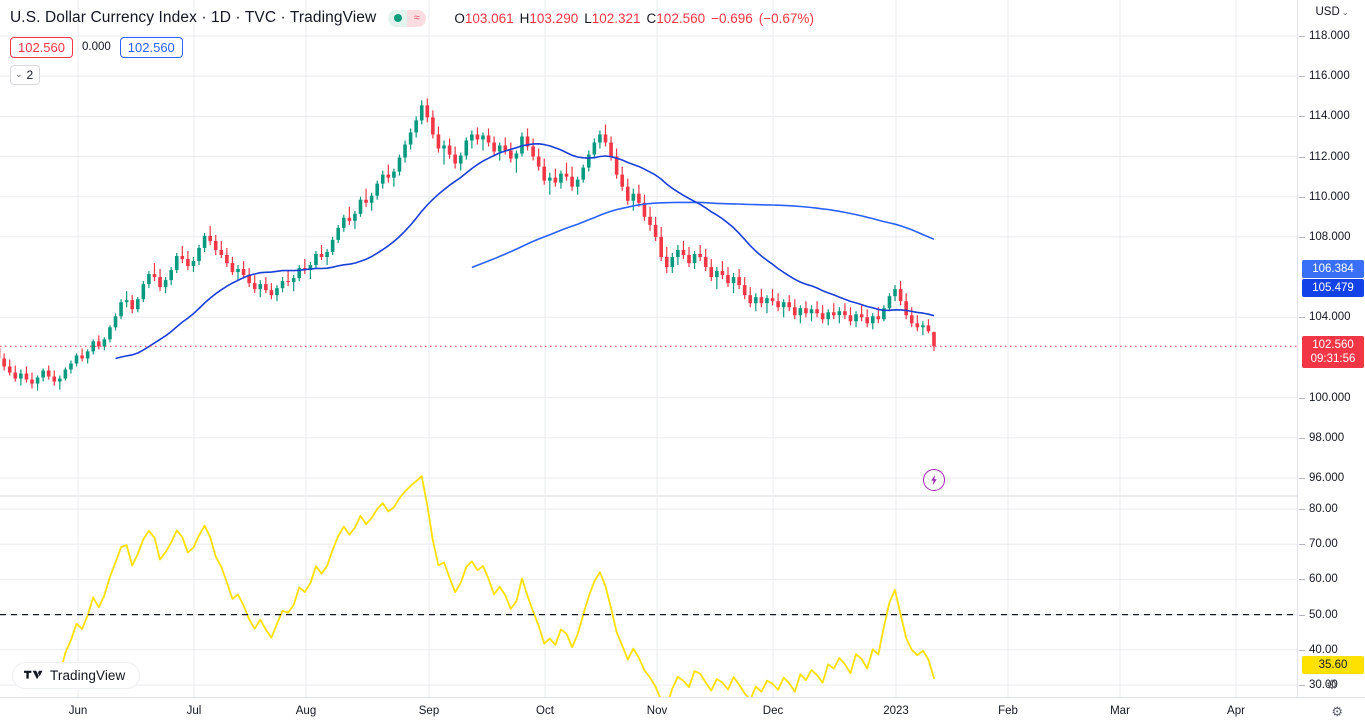 The width and height of the screenshot is (1365, 725). I want to click on currency-label: USD, so click(1327, 12).